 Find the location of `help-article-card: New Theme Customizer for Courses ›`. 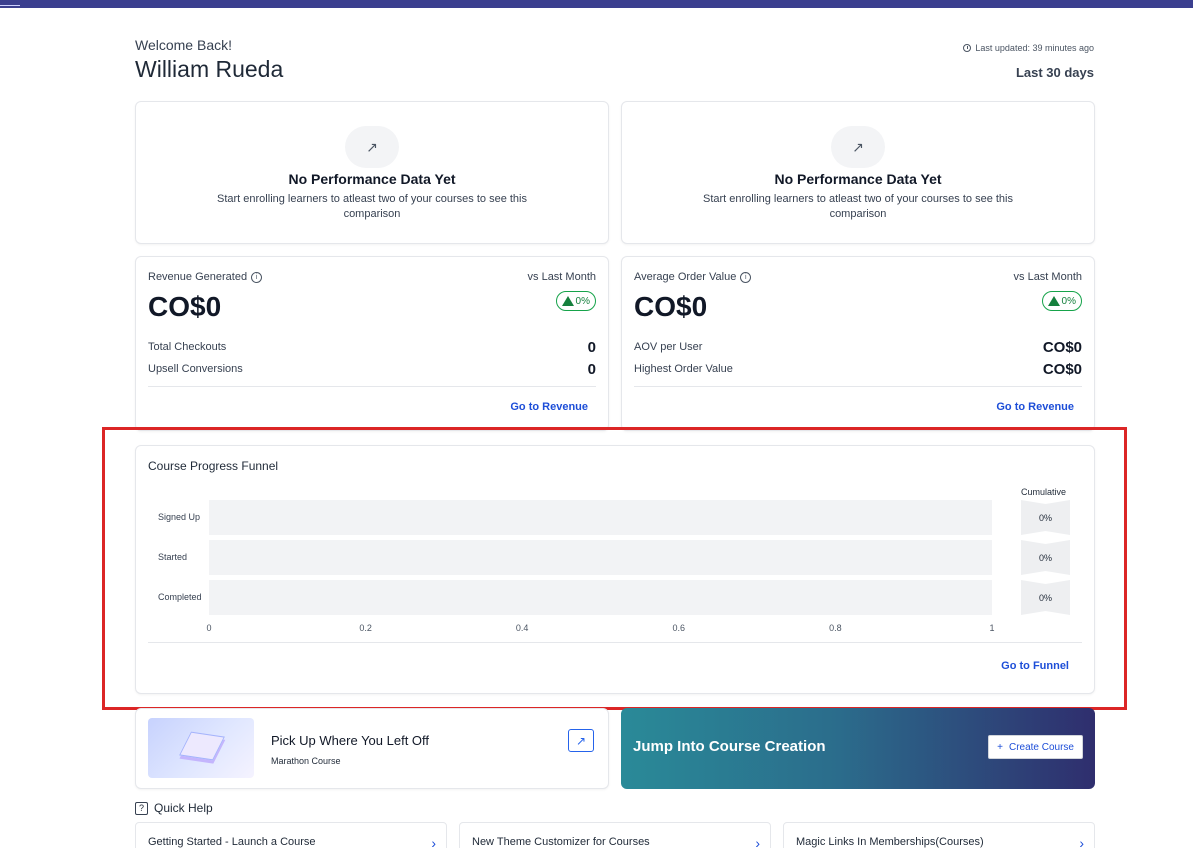

help-article-card: New Theme Customizer for Courses › is located at coordinates (615, 835).